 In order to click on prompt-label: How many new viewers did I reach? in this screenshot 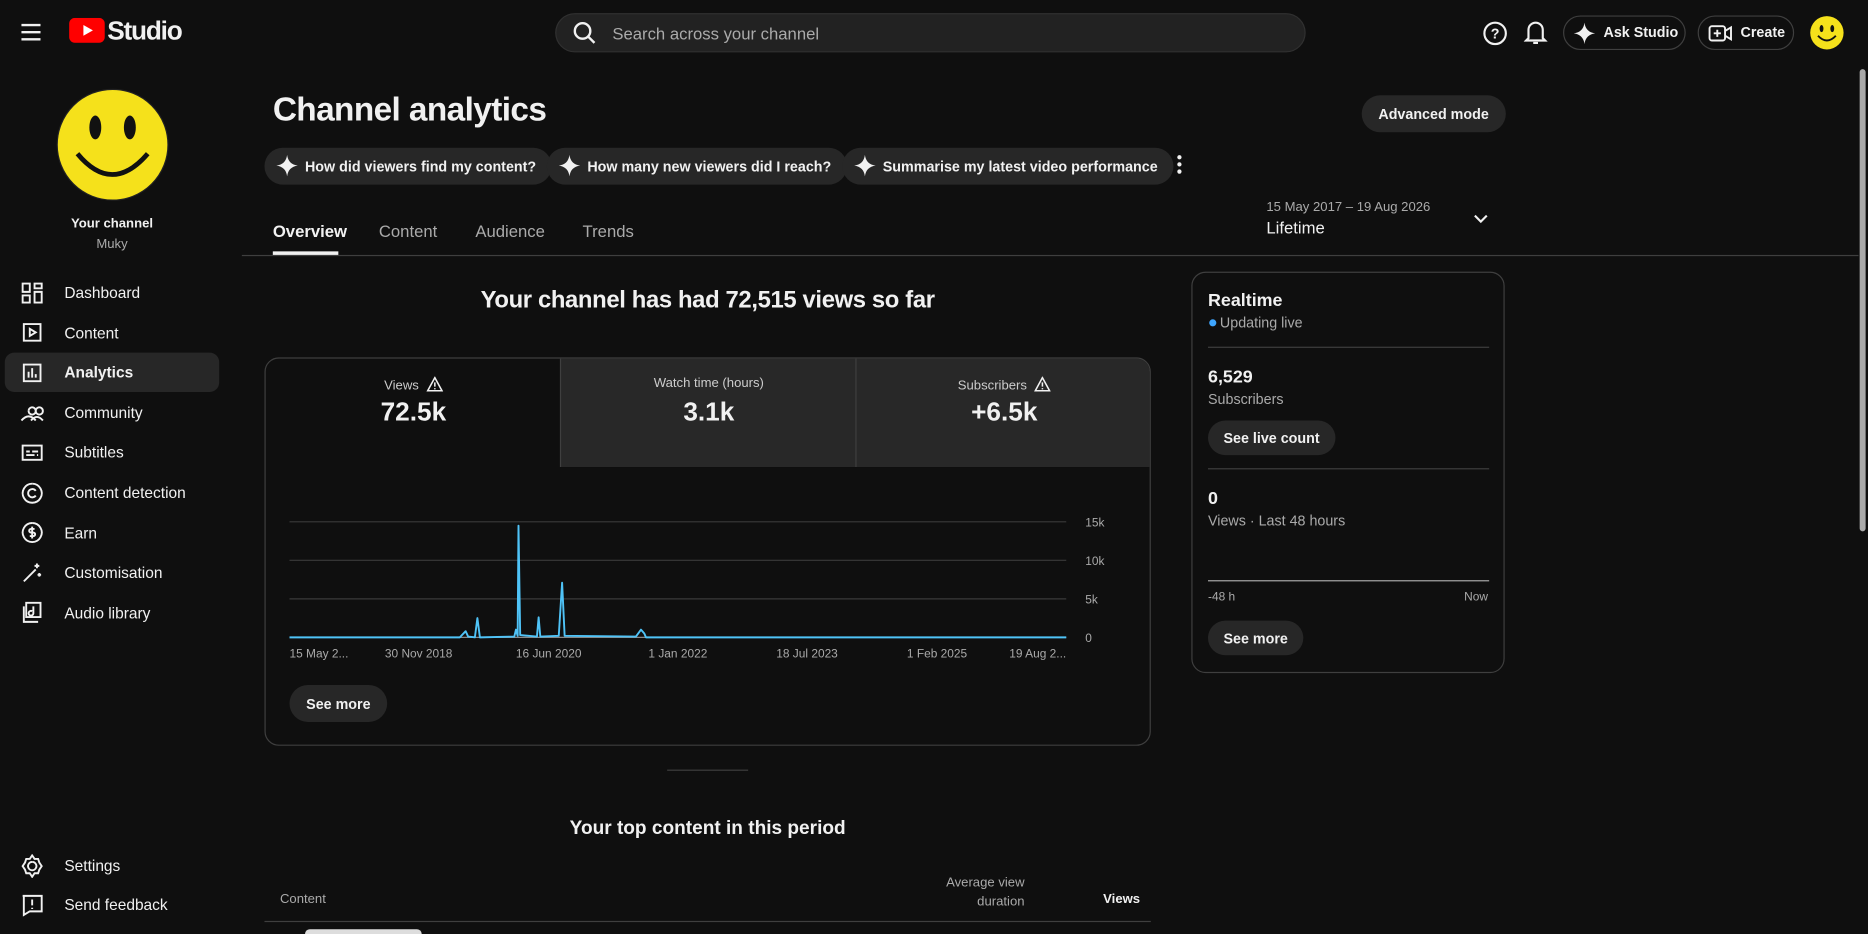, I will do `click(709, 166)`.